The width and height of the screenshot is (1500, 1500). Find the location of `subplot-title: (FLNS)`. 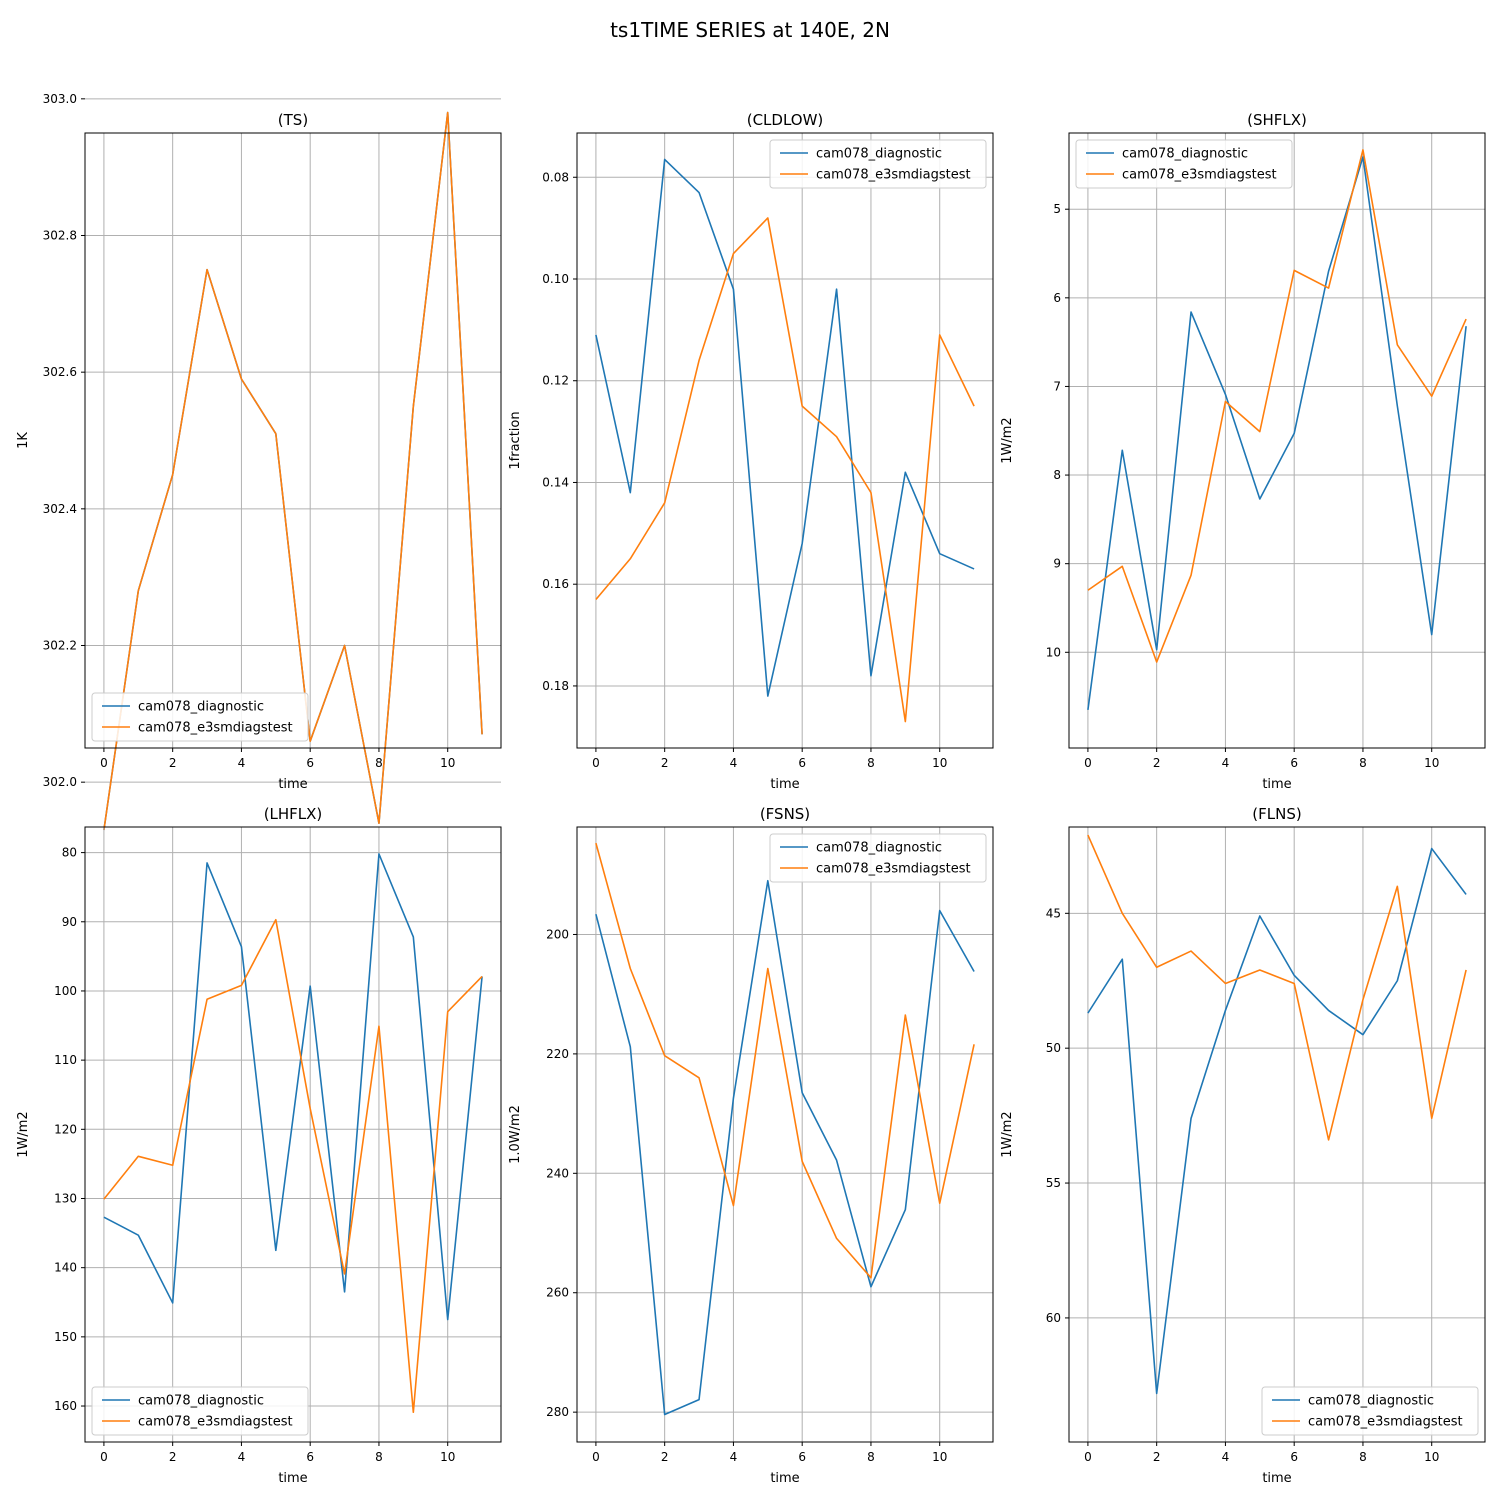

subplot-title: (FLNS) is located at coordinates (1276, 814).